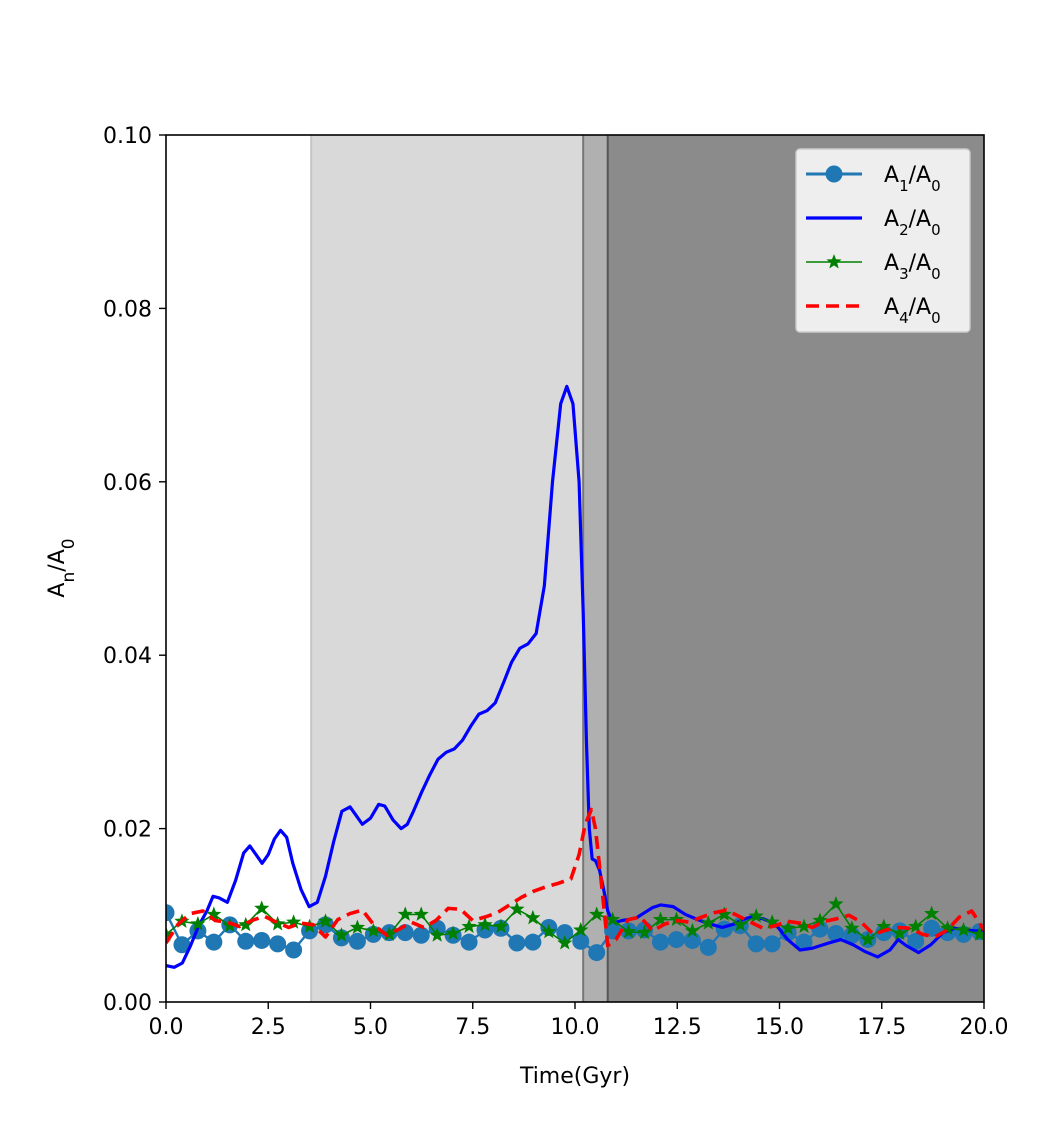  I want to click on legend-box, so click(883, 240).